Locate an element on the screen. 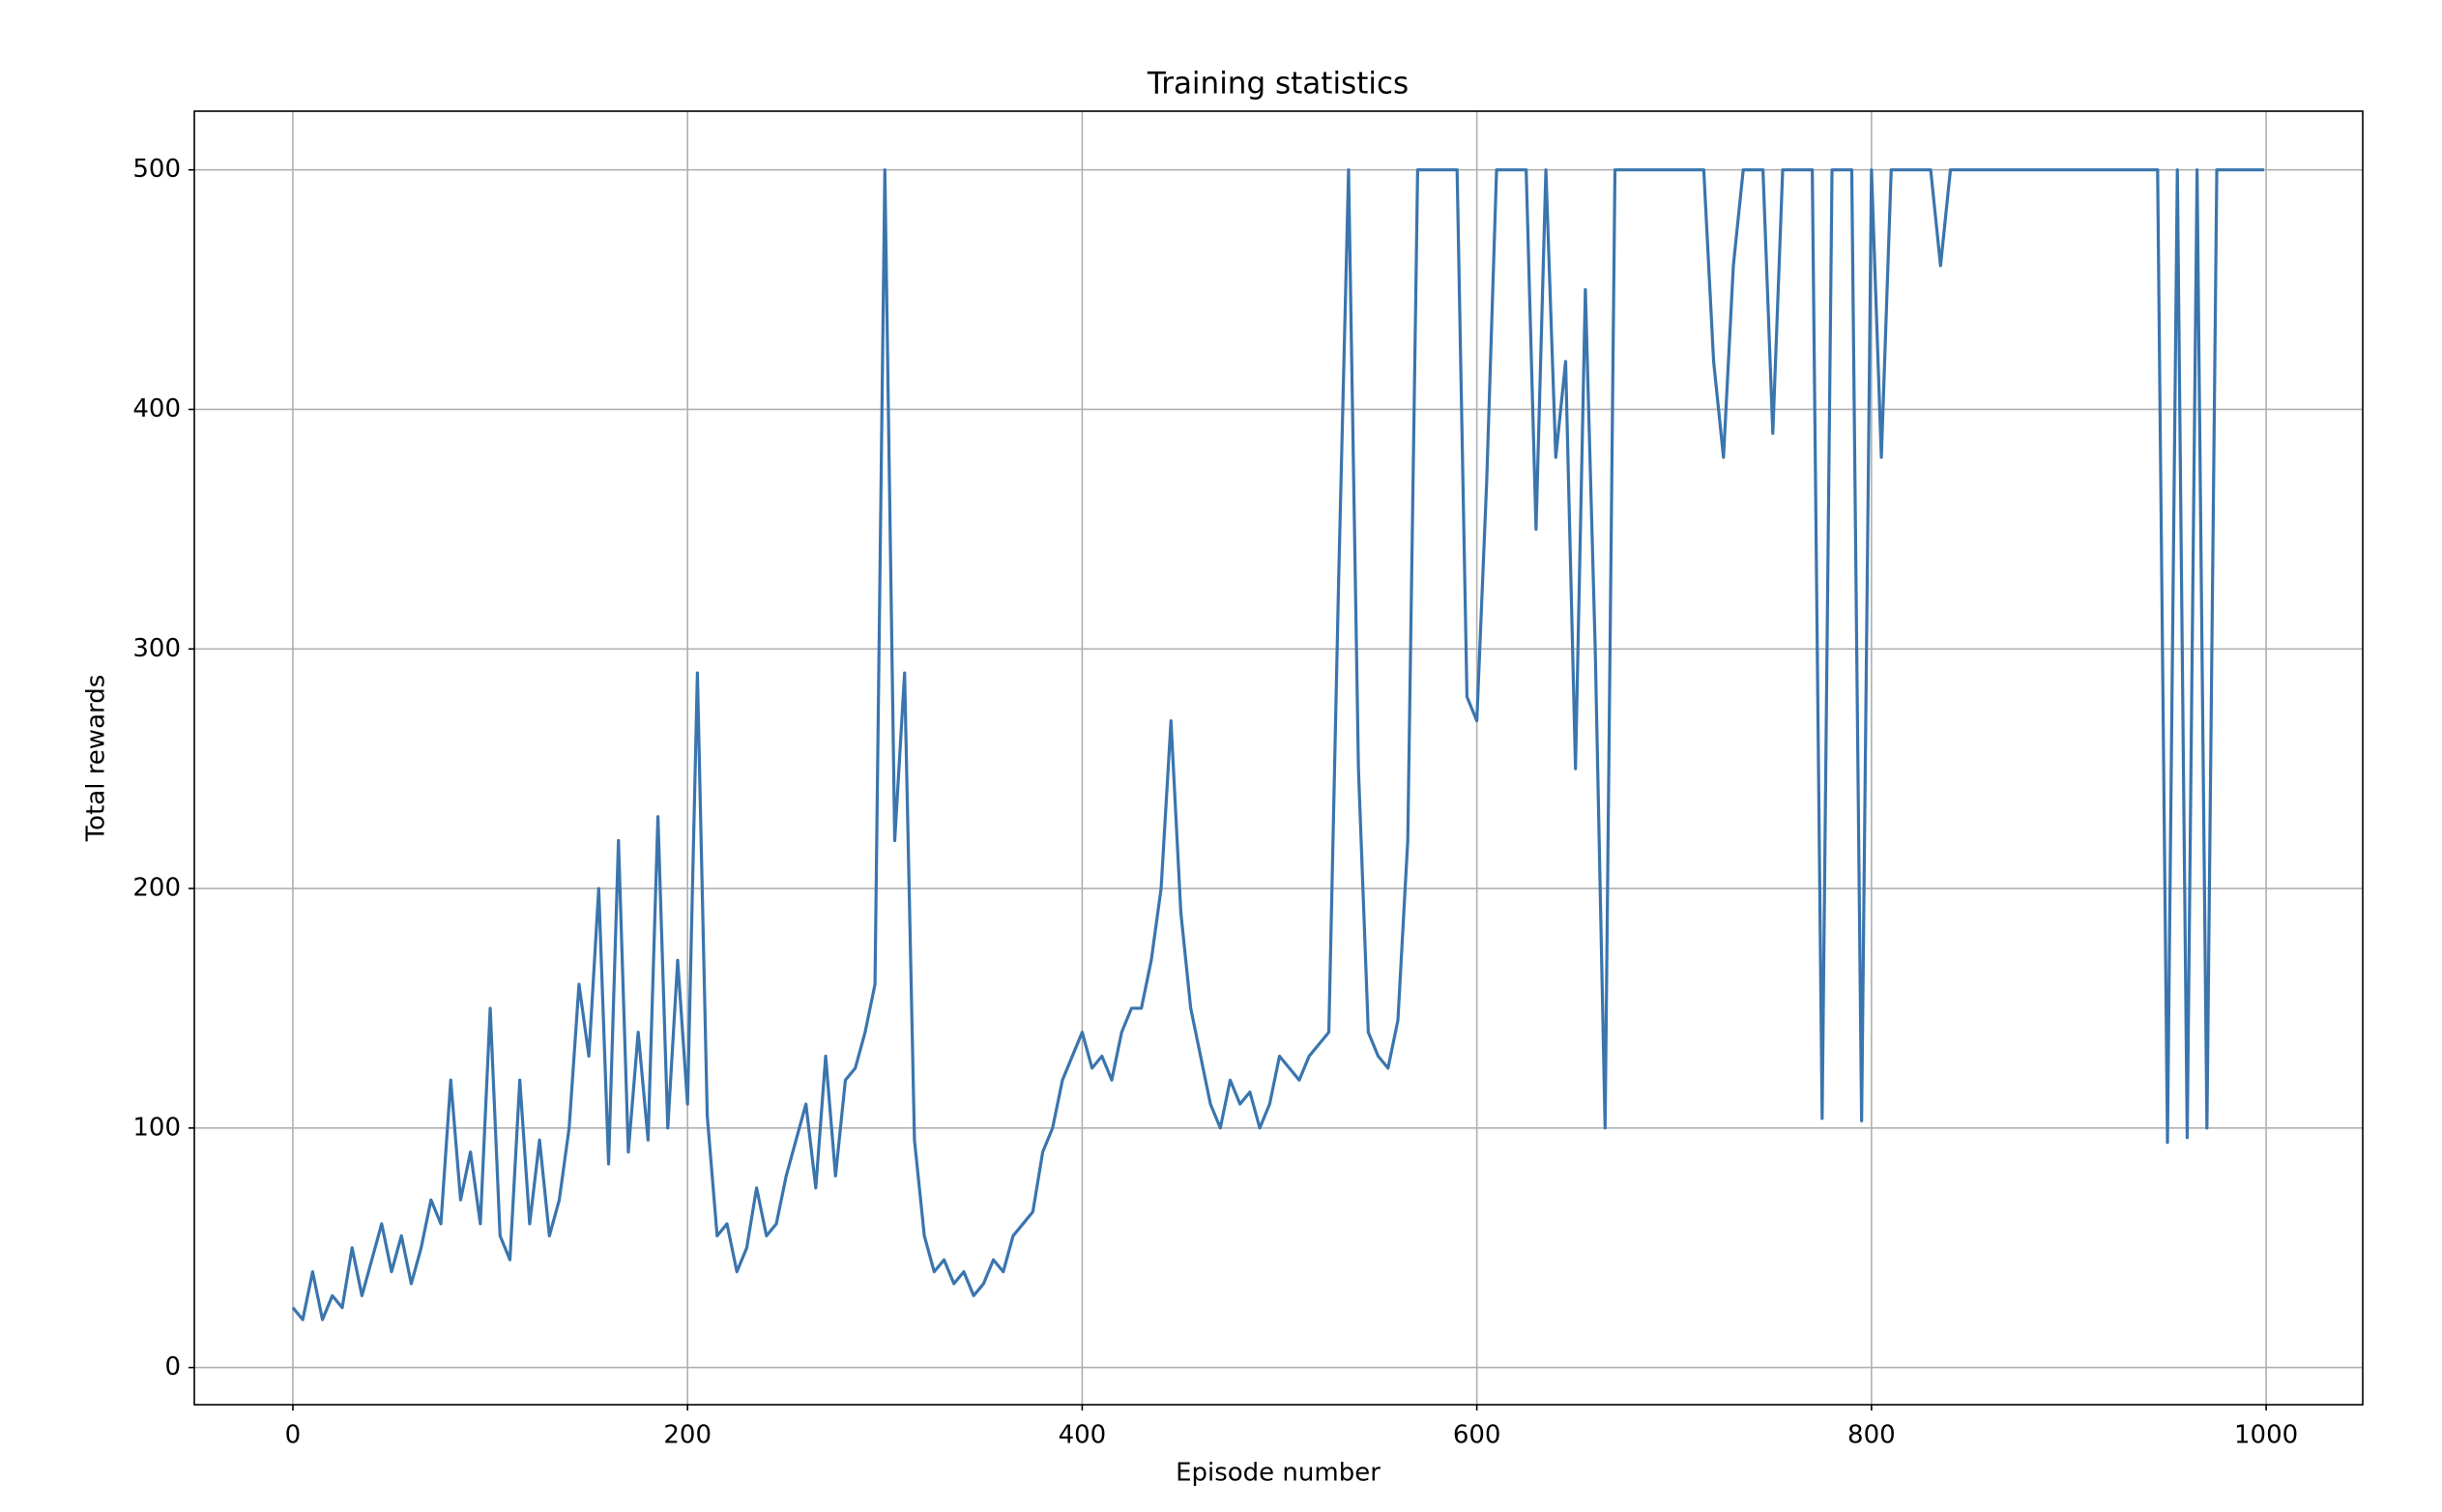 The image size is (2442, 1512). y-tick-label: 200 is located at coordinates (156, 888).